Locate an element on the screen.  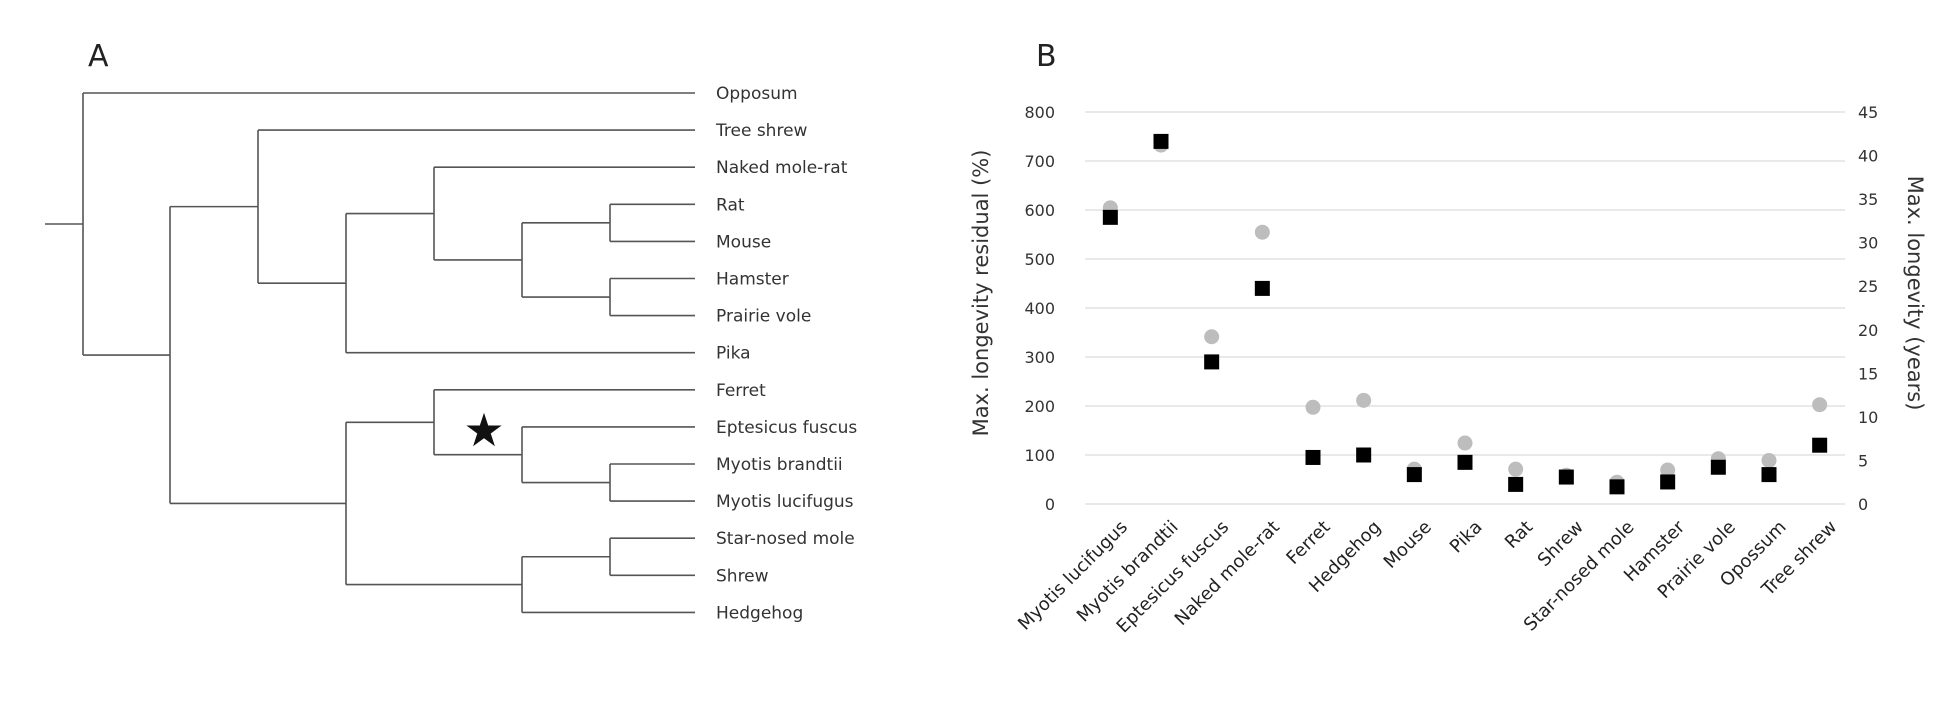
tree-leaf-label: Rat is located at coordinates (730, 205).